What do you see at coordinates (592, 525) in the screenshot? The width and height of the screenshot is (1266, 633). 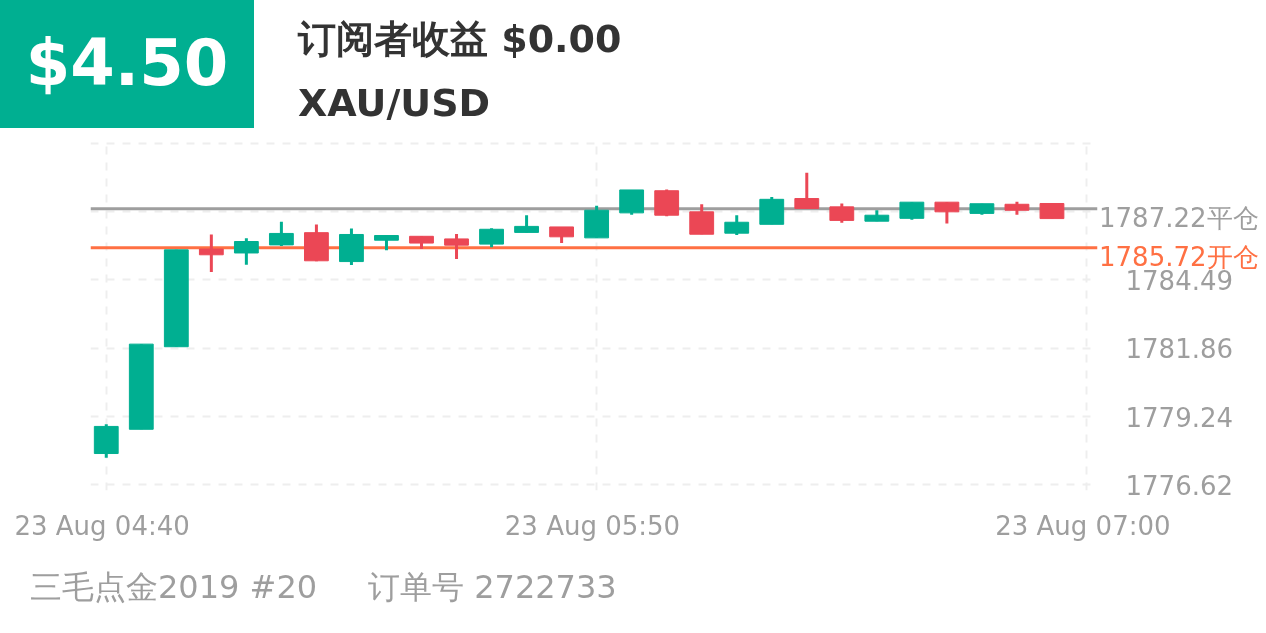 I see `x-tick-label: 23 Aug 05:50` at bounding box center [592, 525].